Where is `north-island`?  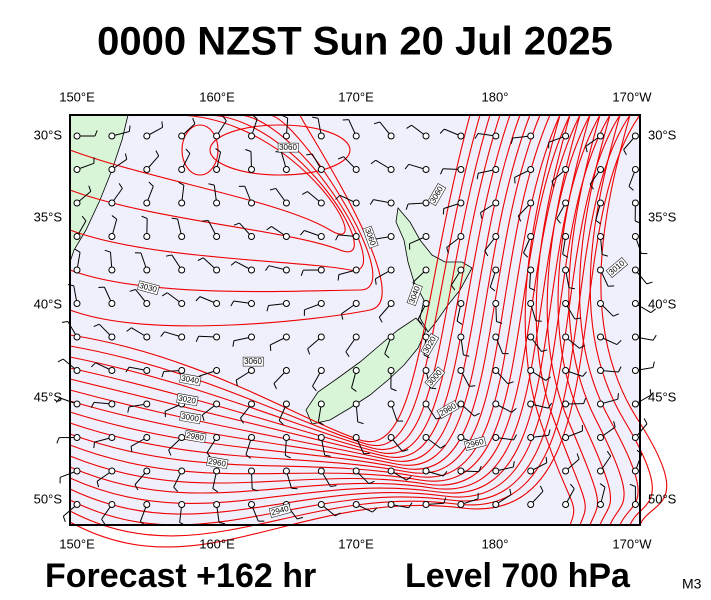 north-island is located at coordinates (434, 270).